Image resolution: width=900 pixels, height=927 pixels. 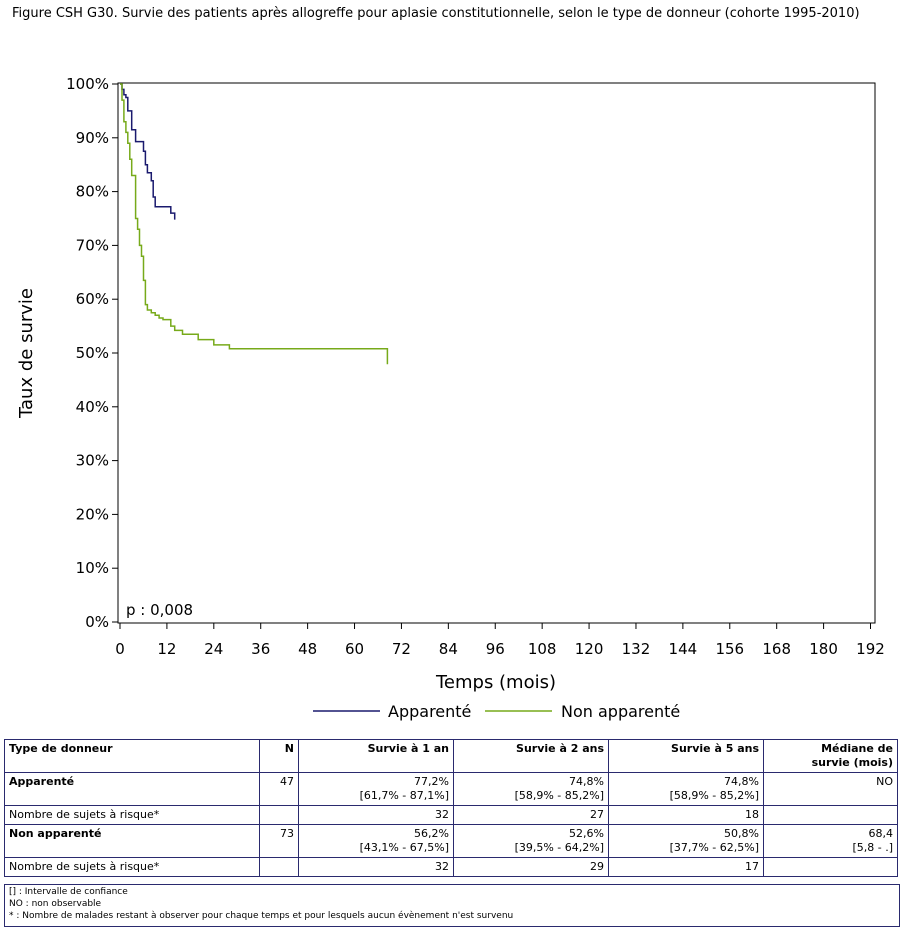 I want to click on series-layer, so click(x=254, y=224).